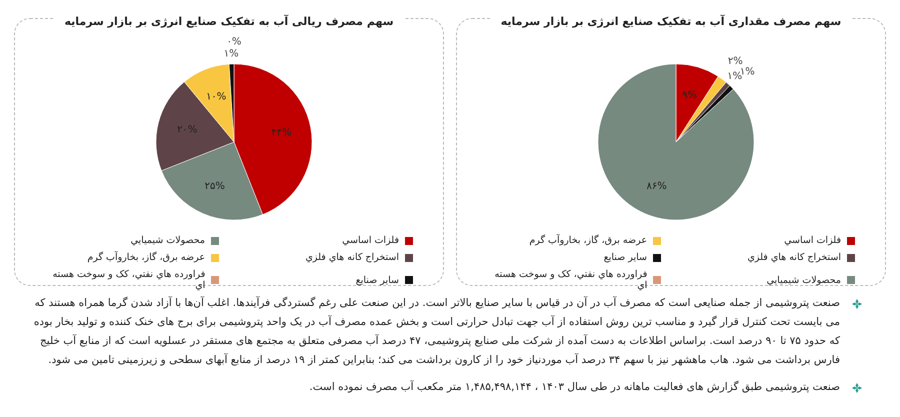  I want to click on chart-title: سهم مصرف مقداری آب به تفکیک صنایع انرژی بر بازار سرمایه, so click(671, 21).